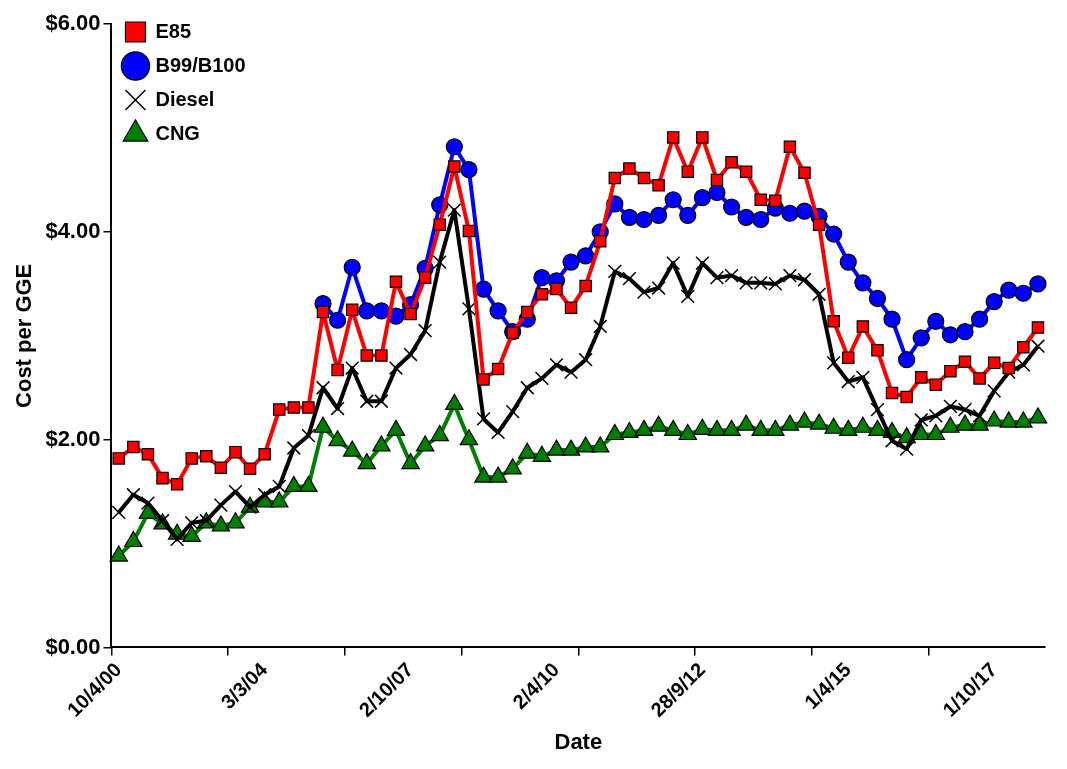 The width and height of the screenshot is (1067, 769). Describe the element at coordinates (73, 23) in the screenshot. I see `y-tick-label: $6.00` at that location.